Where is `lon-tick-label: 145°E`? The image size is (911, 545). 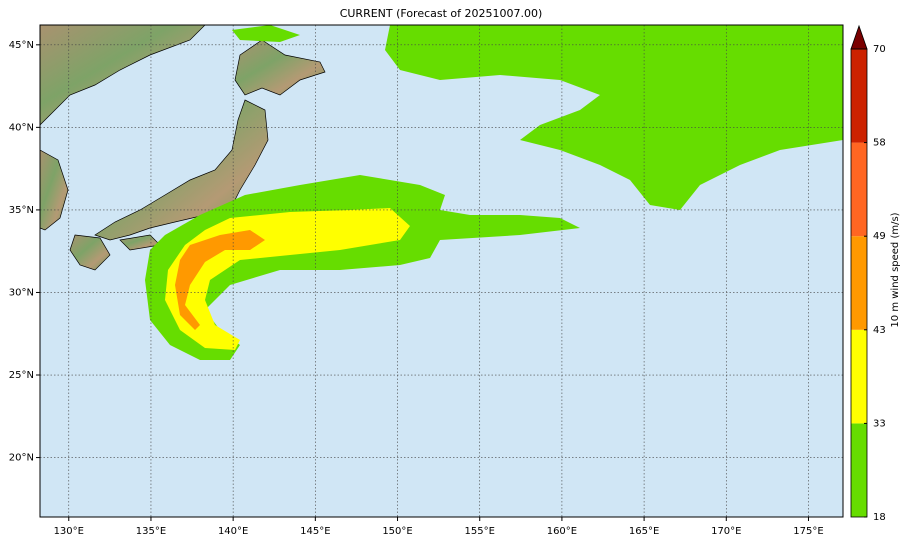
lon-tick-label: 145°E is located at coordinates (315, 531).